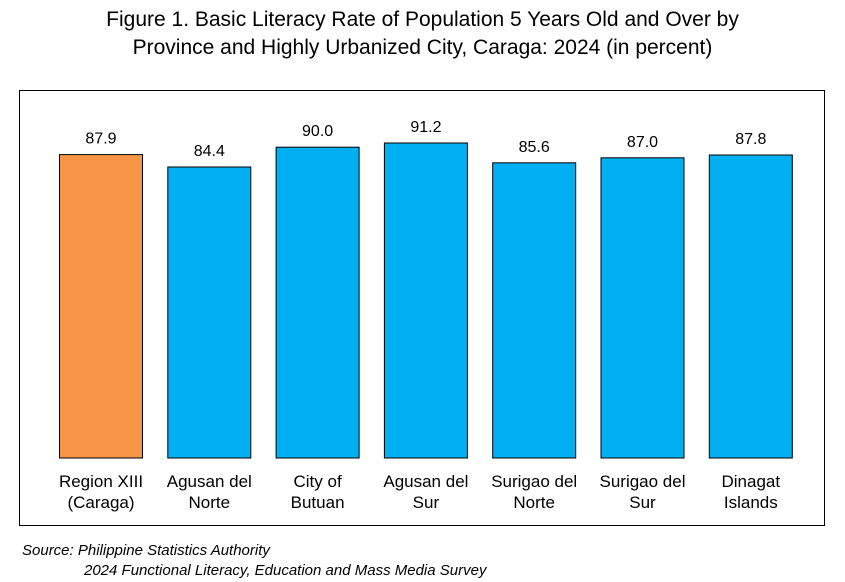 This screenshot has height=582, width=845. I want to click on category-label-1-line-1: Region XIII, so click(101, 481).